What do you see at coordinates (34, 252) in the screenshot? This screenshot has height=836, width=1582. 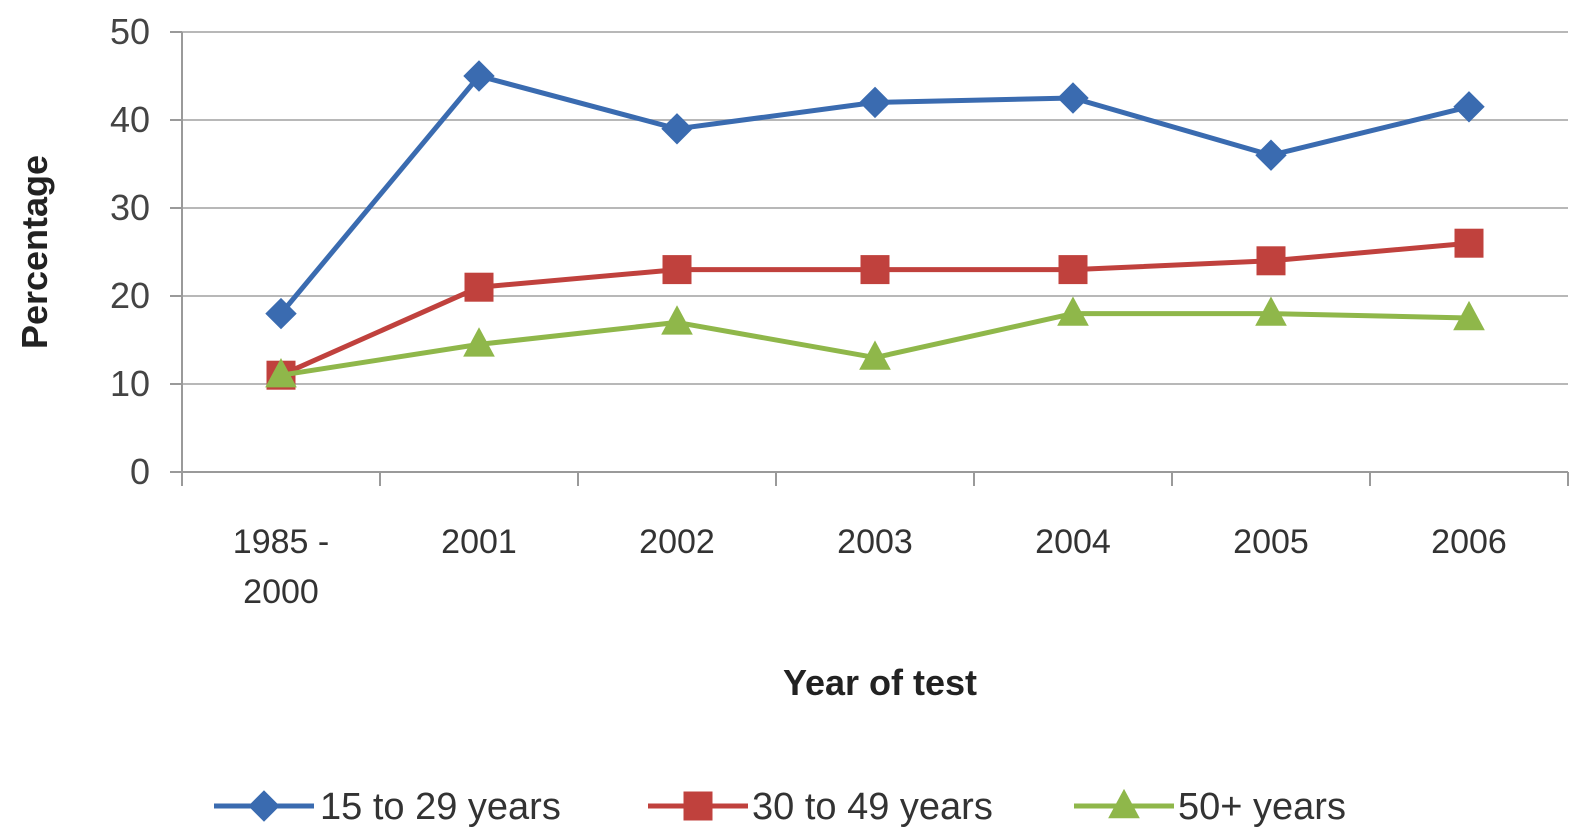 I see `y-axis-title: Percentage` at bounding box center [34, 252].